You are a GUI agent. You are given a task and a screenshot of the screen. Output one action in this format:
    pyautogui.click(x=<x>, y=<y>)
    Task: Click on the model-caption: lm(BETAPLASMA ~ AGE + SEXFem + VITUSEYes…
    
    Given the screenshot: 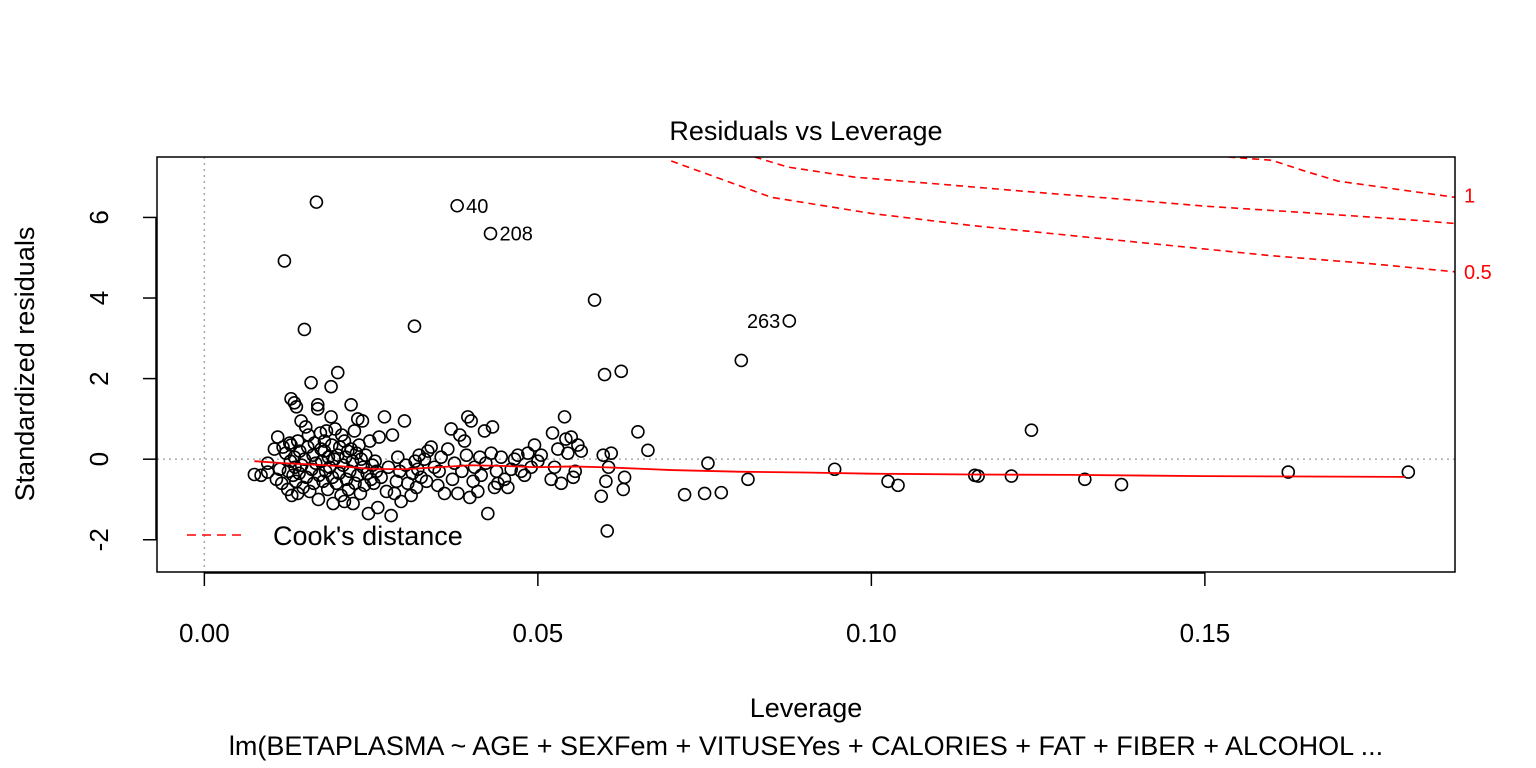 What is the action you would take?
    pyautogui.click(x=806, y=746)
    